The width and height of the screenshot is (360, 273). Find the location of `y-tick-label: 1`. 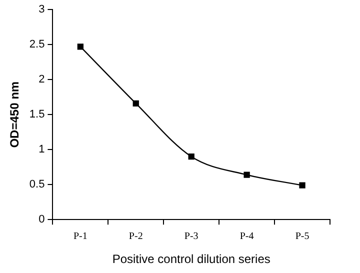

y-tick-label: 1 is located at coordinates (41, 150).